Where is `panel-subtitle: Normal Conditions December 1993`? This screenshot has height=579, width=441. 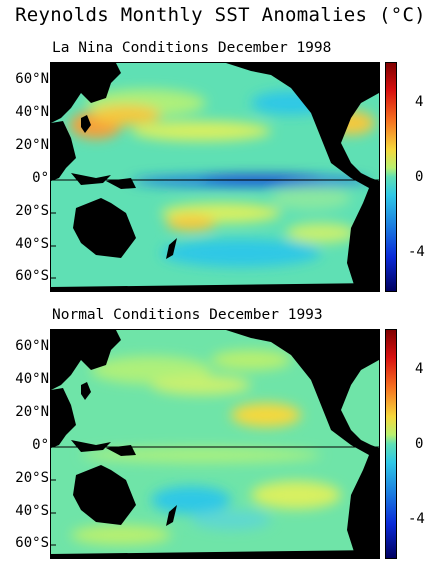
panel-subtitle: Normal Conditions December 1993 is located at coordinates (187, 315).